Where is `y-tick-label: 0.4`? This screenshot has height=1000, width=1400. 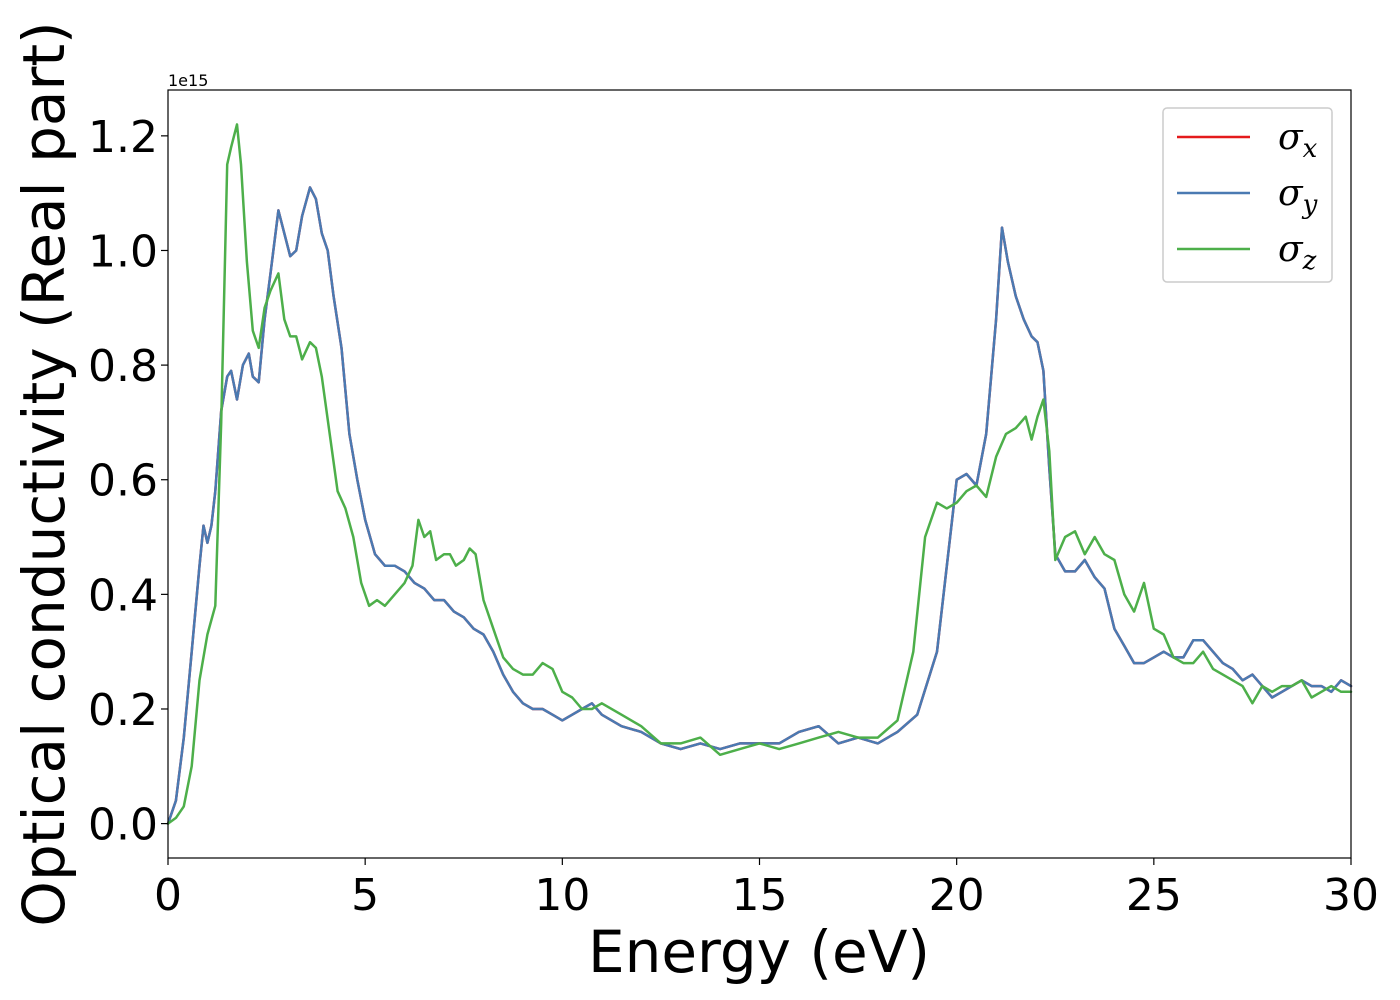
y-tick-label: 0.4 is located at coordinates (123, 595).